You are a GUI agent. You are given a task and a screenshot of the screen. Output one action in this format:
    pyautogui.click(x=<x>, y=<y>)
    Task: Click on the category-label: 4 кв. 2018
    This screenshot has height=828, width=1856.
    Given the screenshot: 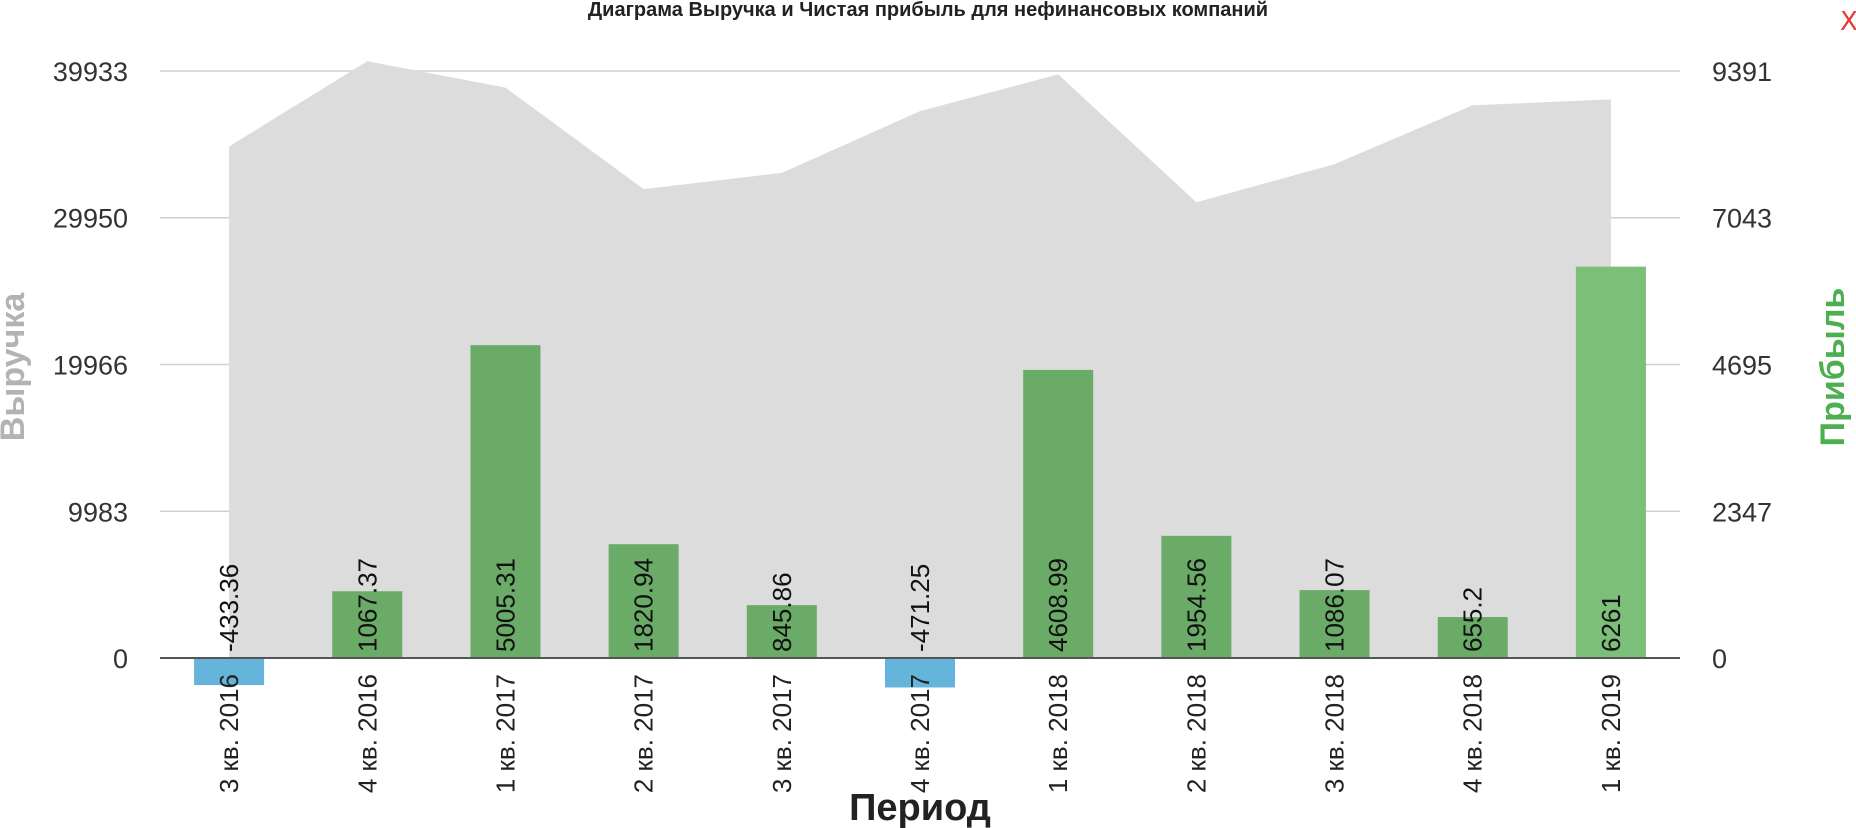 What is the action you would take?
    pyautogui.click(x=1473, y=733)
    